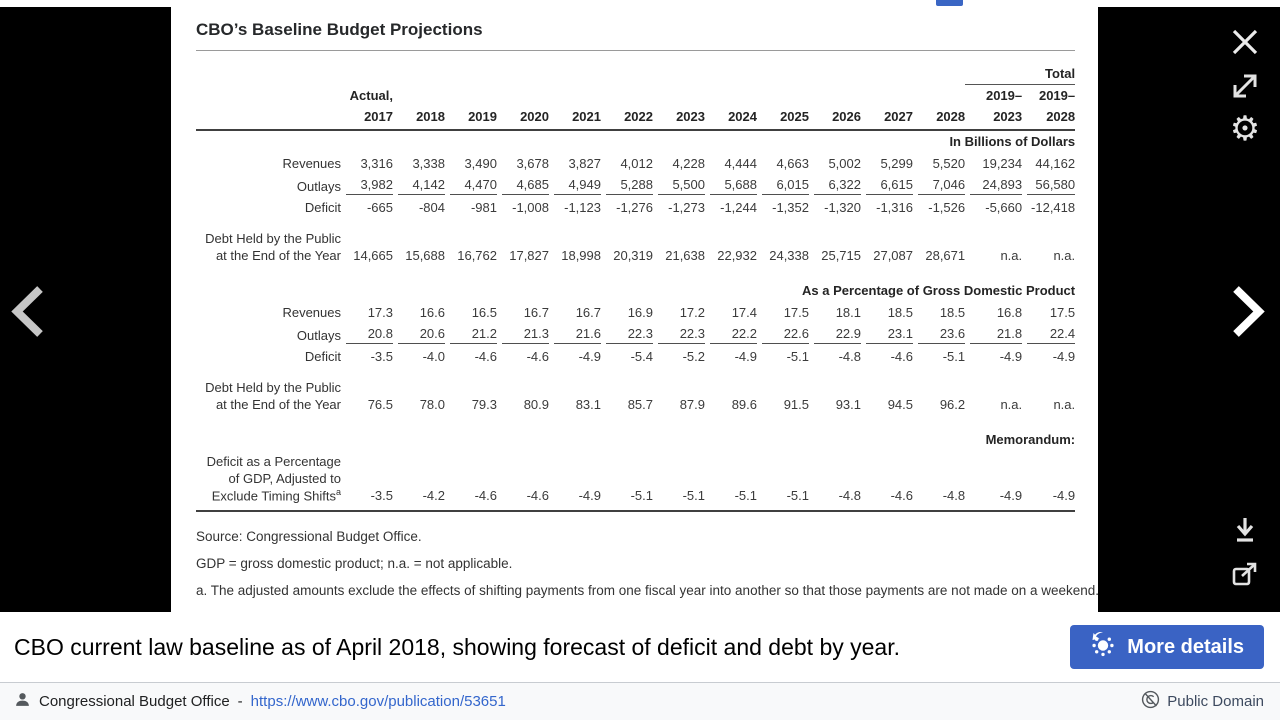 The width and height of the screenshot is (1280, 720). I want to click on total-header: Total, so click(1020, 74).